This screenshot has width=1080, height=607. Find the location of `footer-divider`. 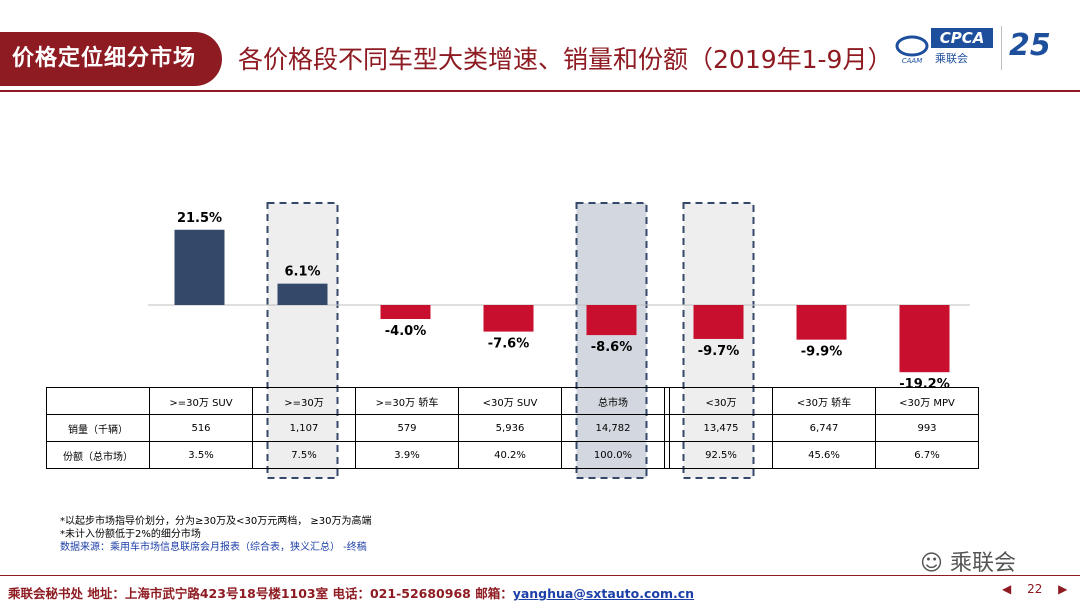

footer-divider is located at coordinates (540, 575).